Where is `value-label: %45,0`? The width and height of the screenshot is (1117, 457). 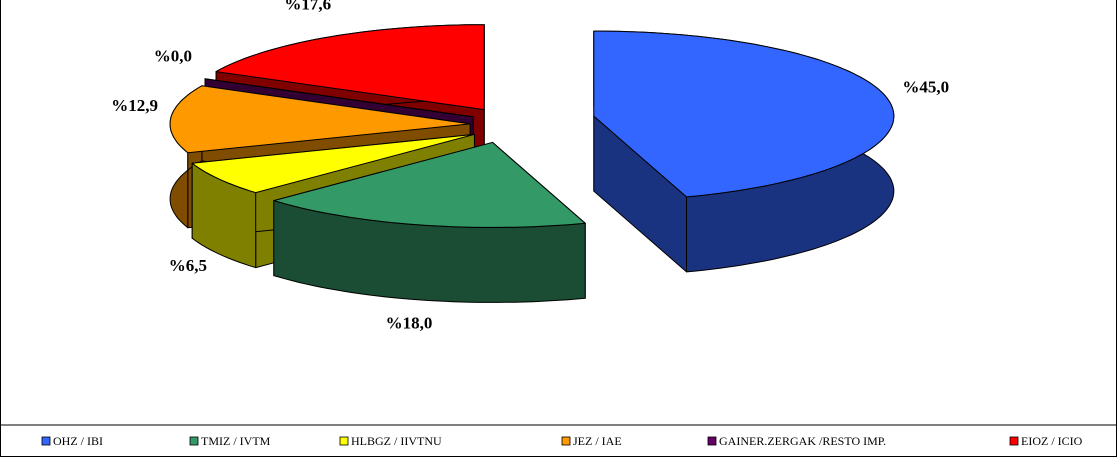 value-label: %45,0 is located at coordinates (925, 87).